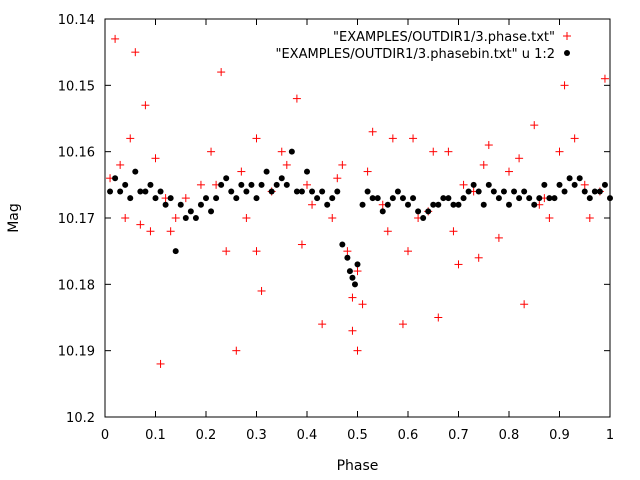 The width and height of the screenshot is (640, 480). Describe the element at coordinates (256, 435) in the screenshot. I see `x-tick-label: 0.3` at that location.